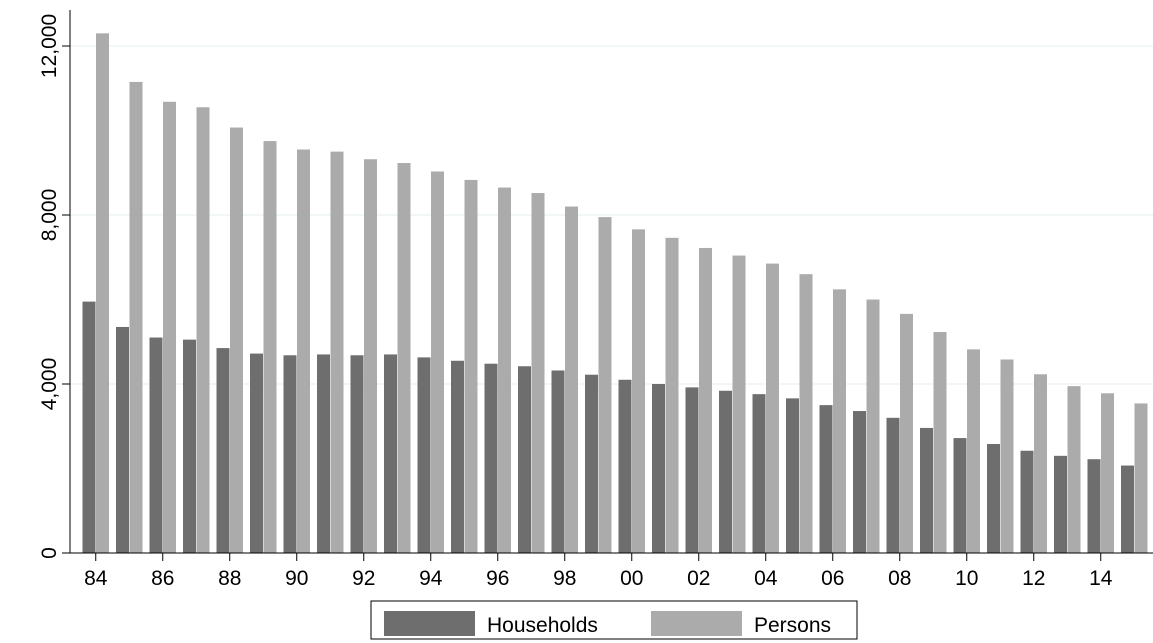  What do you see at coordinates (363, 578) in the screenshot?
I see `x-tick-label: 92` at bounding box center [363, 578].